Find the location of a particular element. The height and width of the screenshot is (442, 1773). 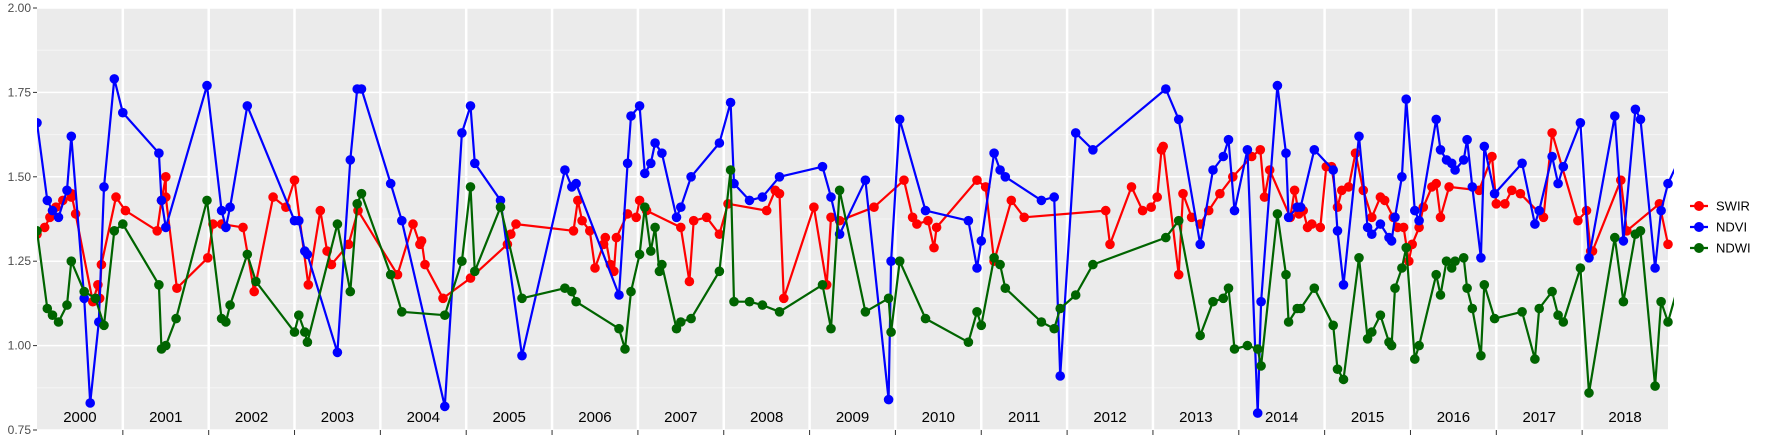

year-label: 2006 is located at coordinates (594, 417).